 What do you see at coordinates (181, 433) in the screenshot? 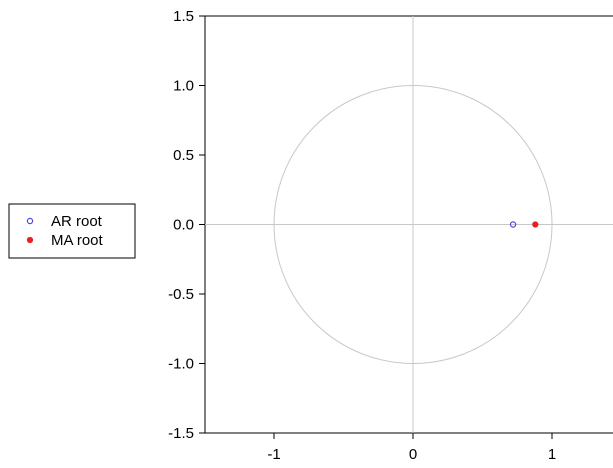
I see `y-tick-label: -1.5` at bounding box center [181, 433].